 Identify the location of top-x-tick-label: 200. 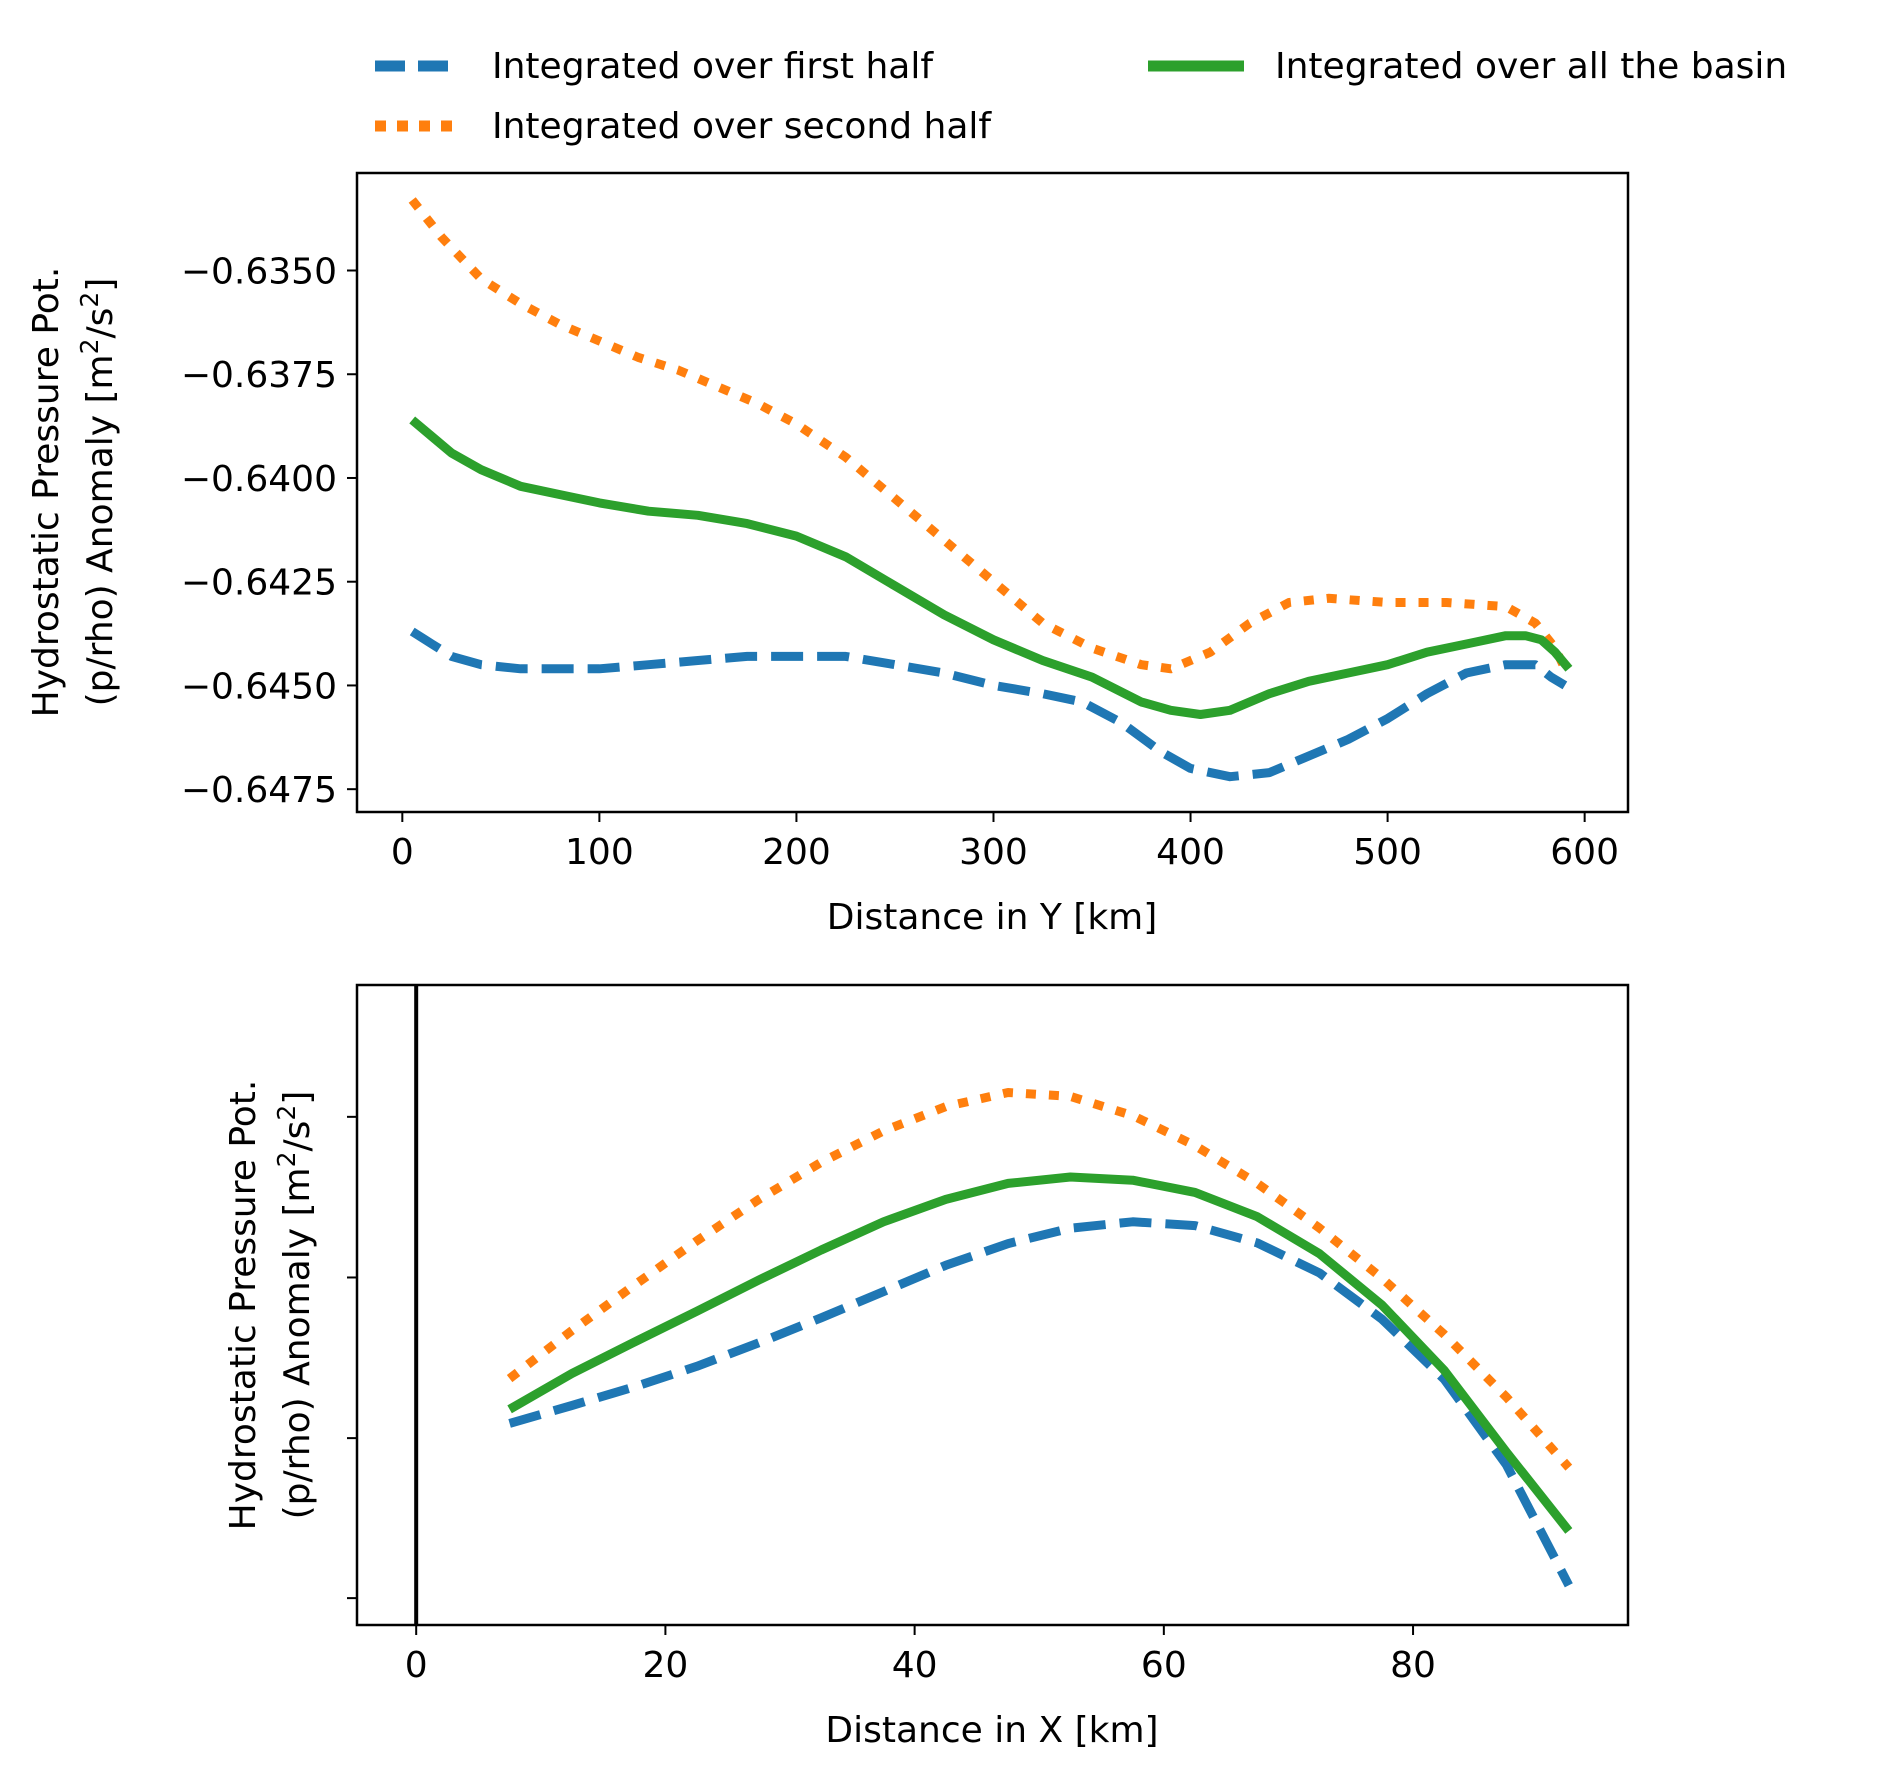
(796, 852).